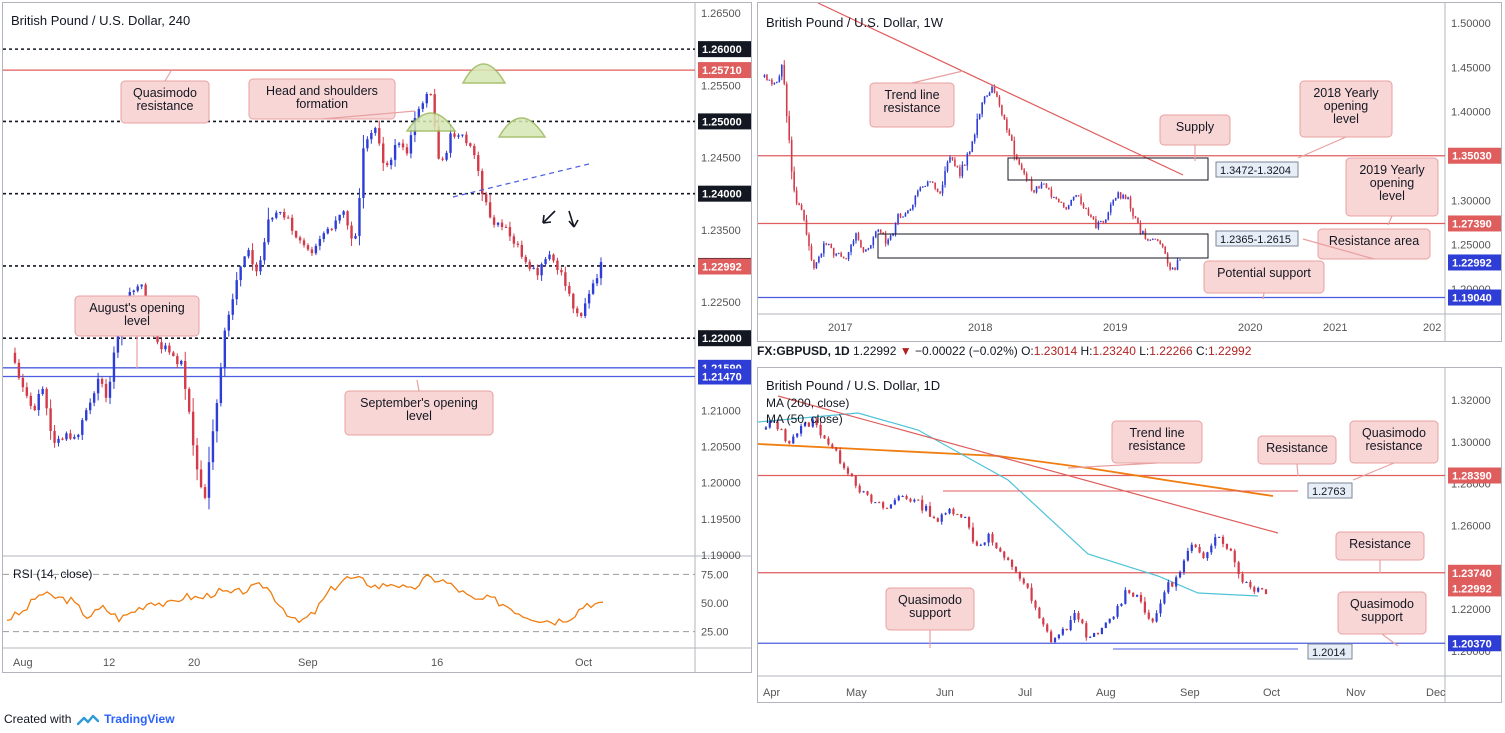 The width and height of the screenshot is (1505, 733). I want to click on 4h-price-badge-label: 1.25000, so click(722, 122).